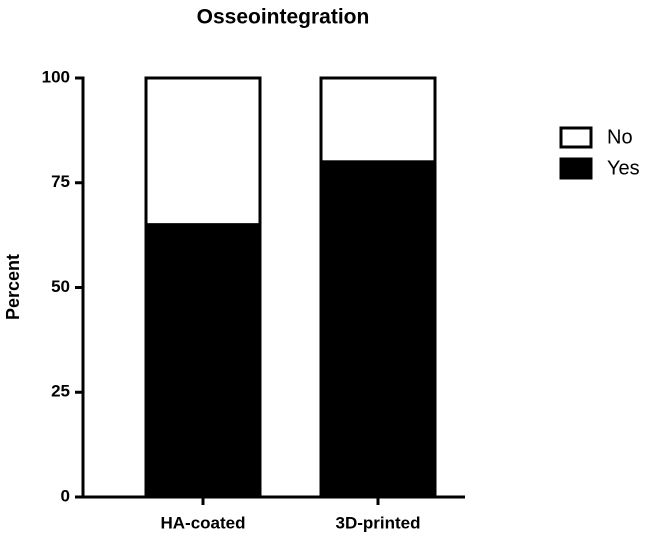  Describe the element at coordinates (283, 17) in the screenshot. I see `chart-title: Osseointegration` at that location.